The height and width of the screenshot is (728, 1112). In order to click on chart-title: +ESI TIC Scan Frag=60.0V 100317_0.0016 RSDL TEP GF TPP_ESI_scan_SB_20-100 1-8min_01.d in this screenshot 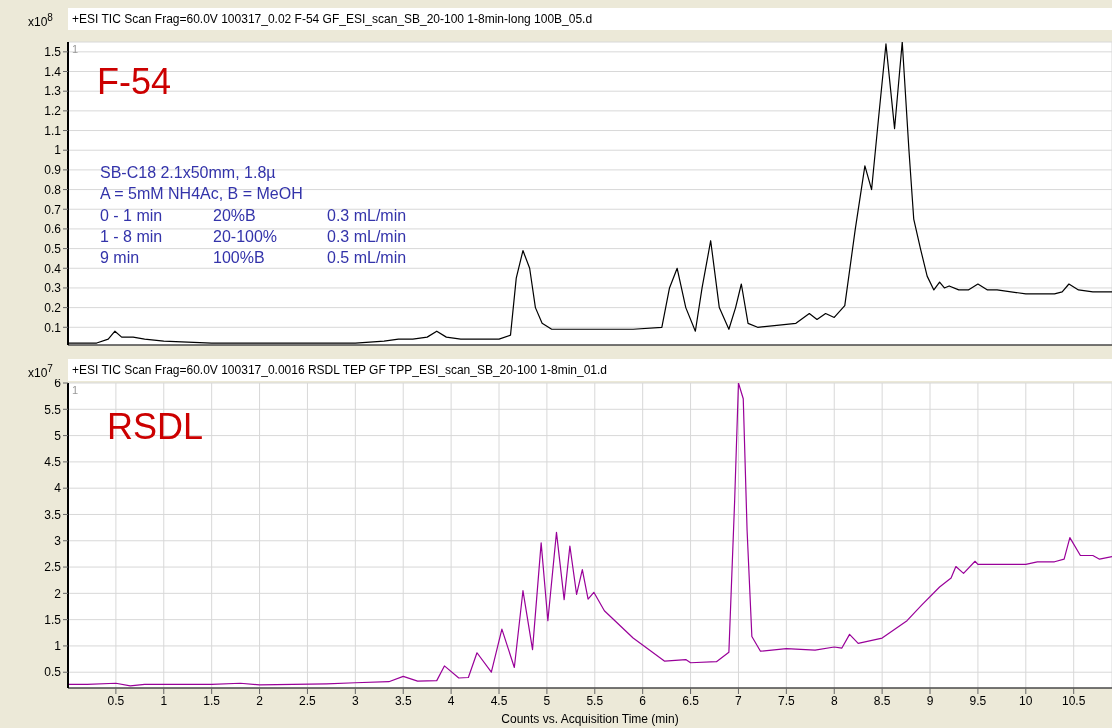, I will do `click(340, 370)`.